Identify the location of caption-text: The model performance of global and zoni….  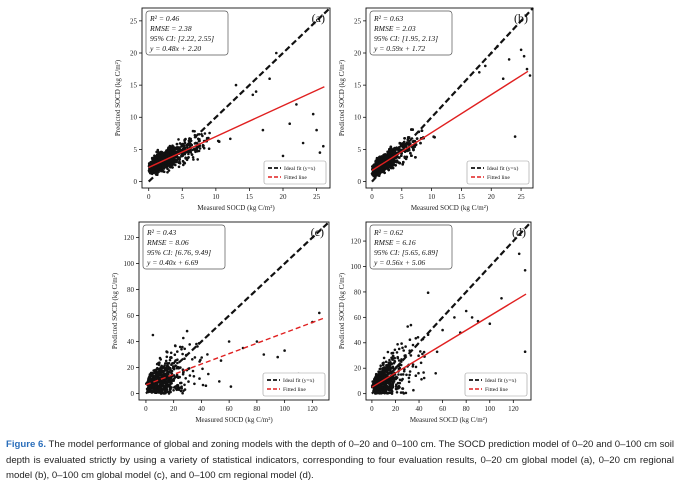
(340, 460).